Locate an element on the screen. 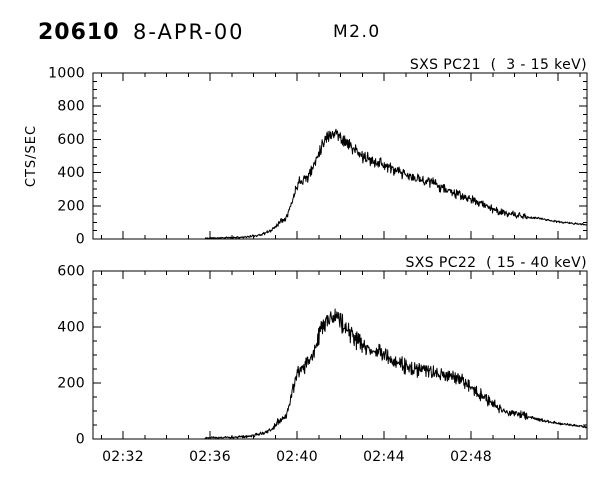  plot-title-pc22: SXS PC22 ( 15 - 40 keV) is located at coordinates (496, 263).